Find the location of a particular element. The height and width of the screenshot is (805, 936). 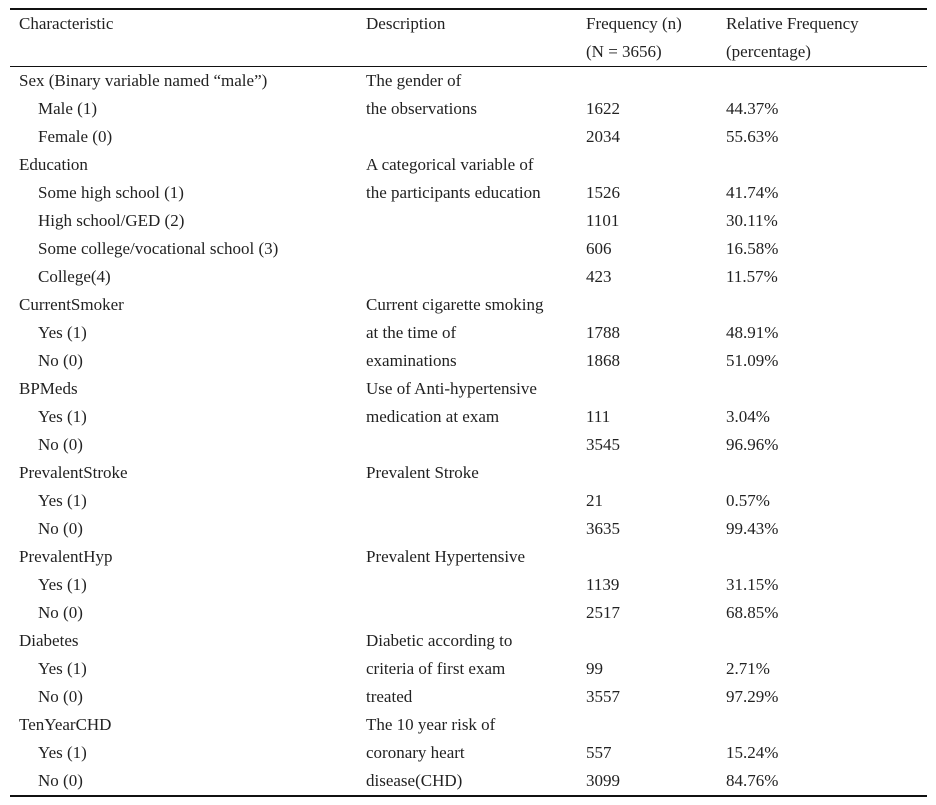

header-description: Description is located at coordinates (406, 23).